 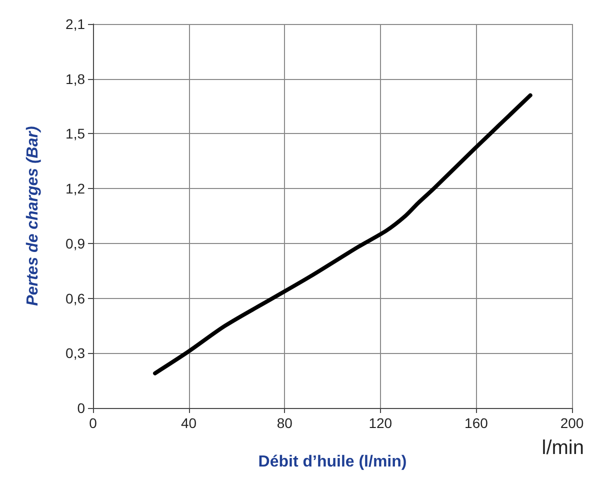 I want to click on x-axis-title: Débit d’huile (l/min), so click(x=332, y=462).